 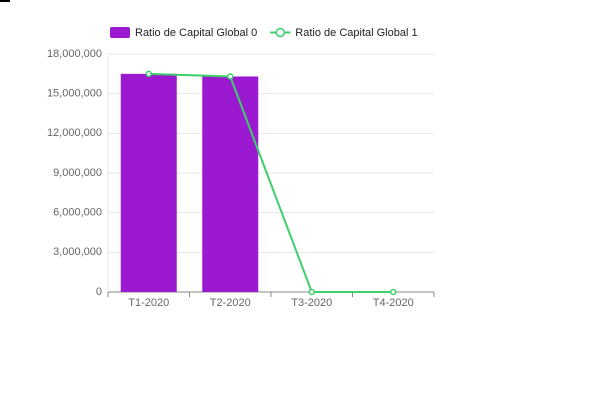 I want to click on y-tick-label: 9,000,000, so click(x=77, y=173).